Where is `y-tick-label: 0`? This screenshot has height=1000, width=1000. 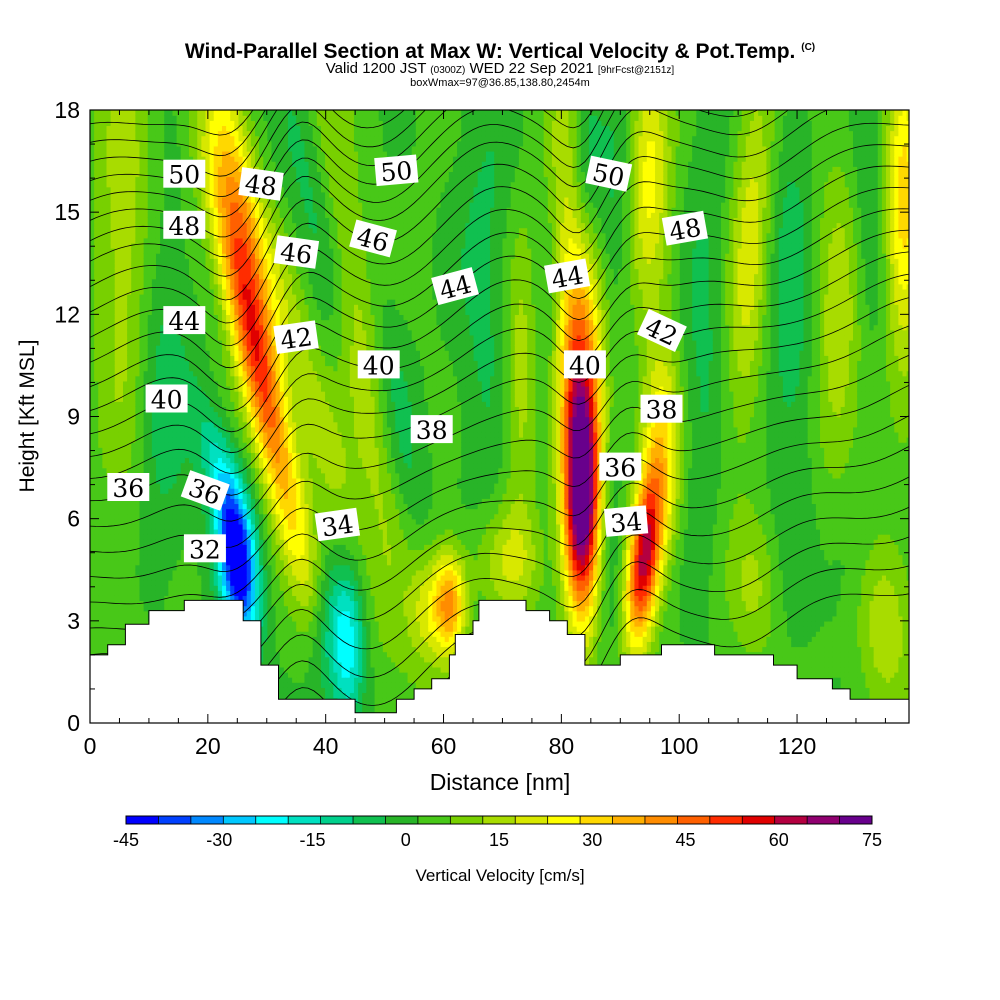 y-tick-label: 0 is located at coordinates (73, 723).